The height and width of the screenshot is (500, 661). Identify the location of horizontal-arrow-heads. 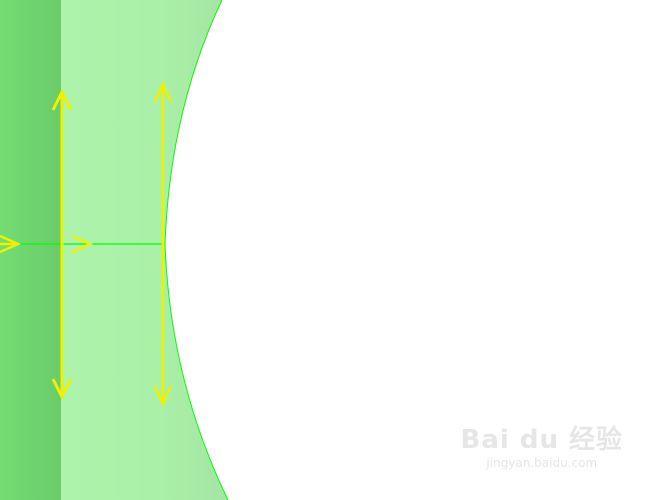
(47, 244).